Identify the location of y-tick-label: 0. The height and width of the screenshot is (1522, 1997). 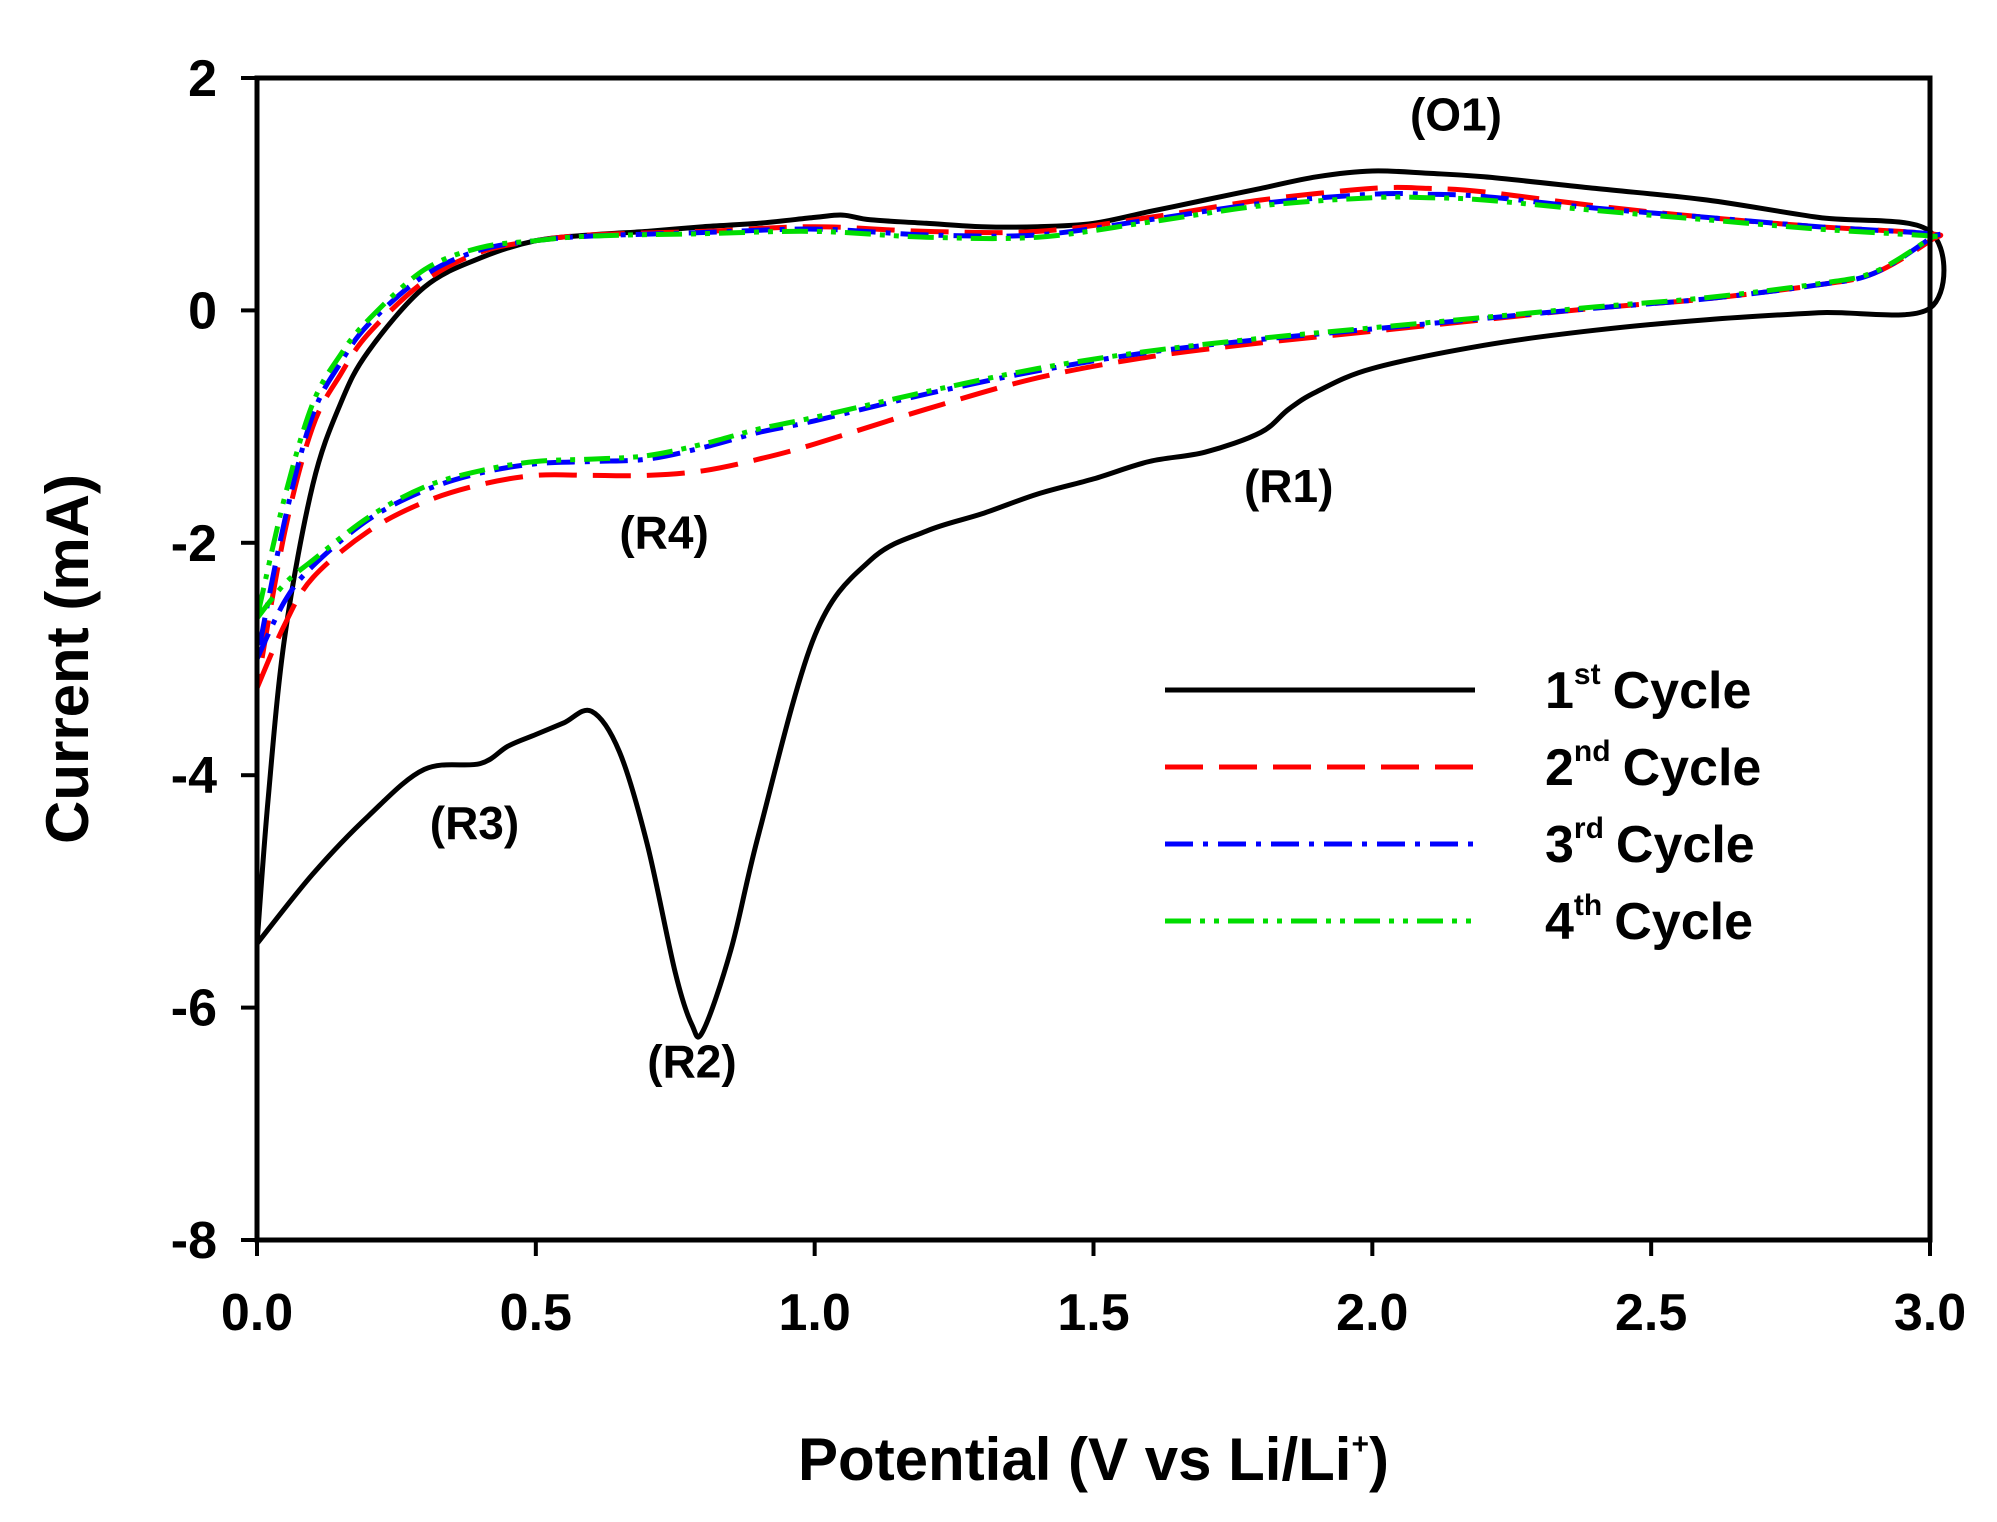
(202, 311).